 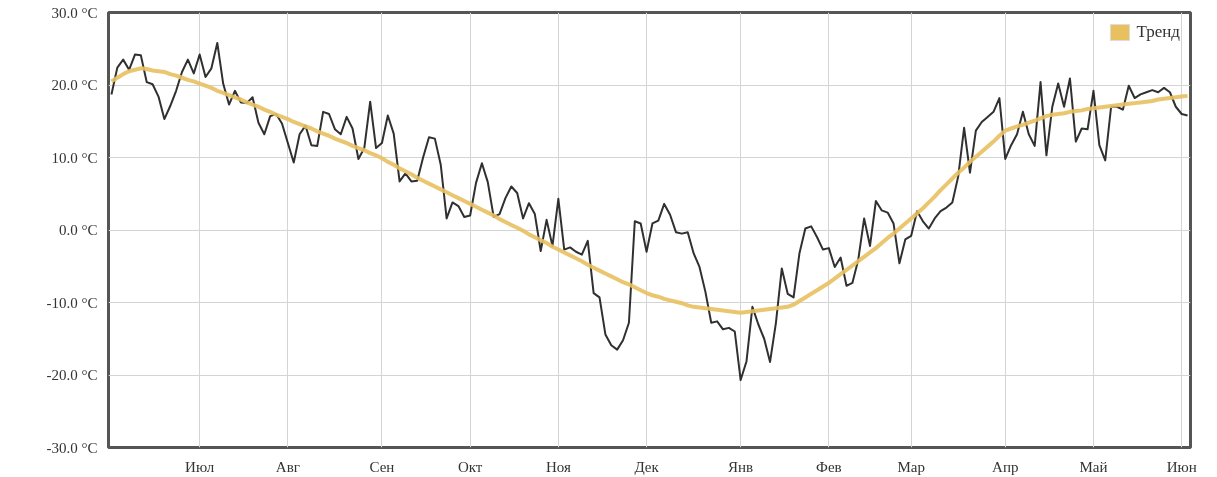 What do you see at coordinates (1158, 32) in the screenshot?
I see `legend-label: Тренд` at bounding box center [1158, 32].